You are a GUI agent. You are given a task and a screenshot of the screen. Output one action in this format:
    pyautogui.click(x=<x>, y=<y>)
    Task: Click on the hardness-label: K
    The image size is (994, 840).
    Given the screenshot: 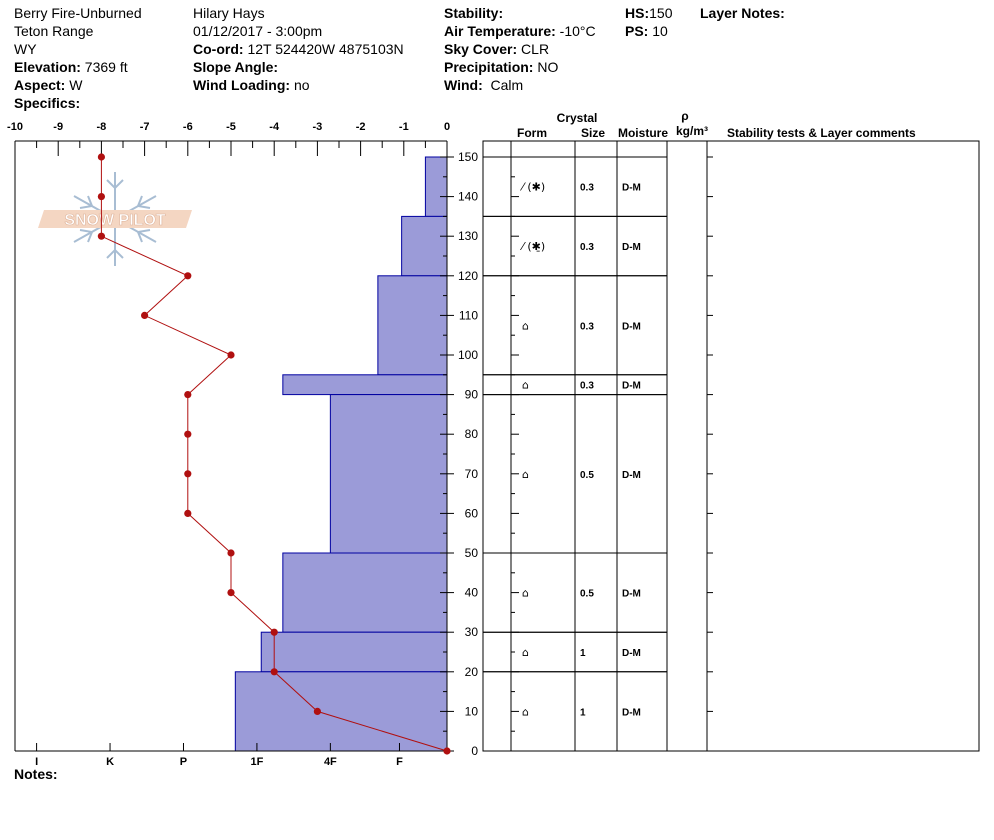 What is the action you would take?
    pyautogui.click(x=110, y=762)
    